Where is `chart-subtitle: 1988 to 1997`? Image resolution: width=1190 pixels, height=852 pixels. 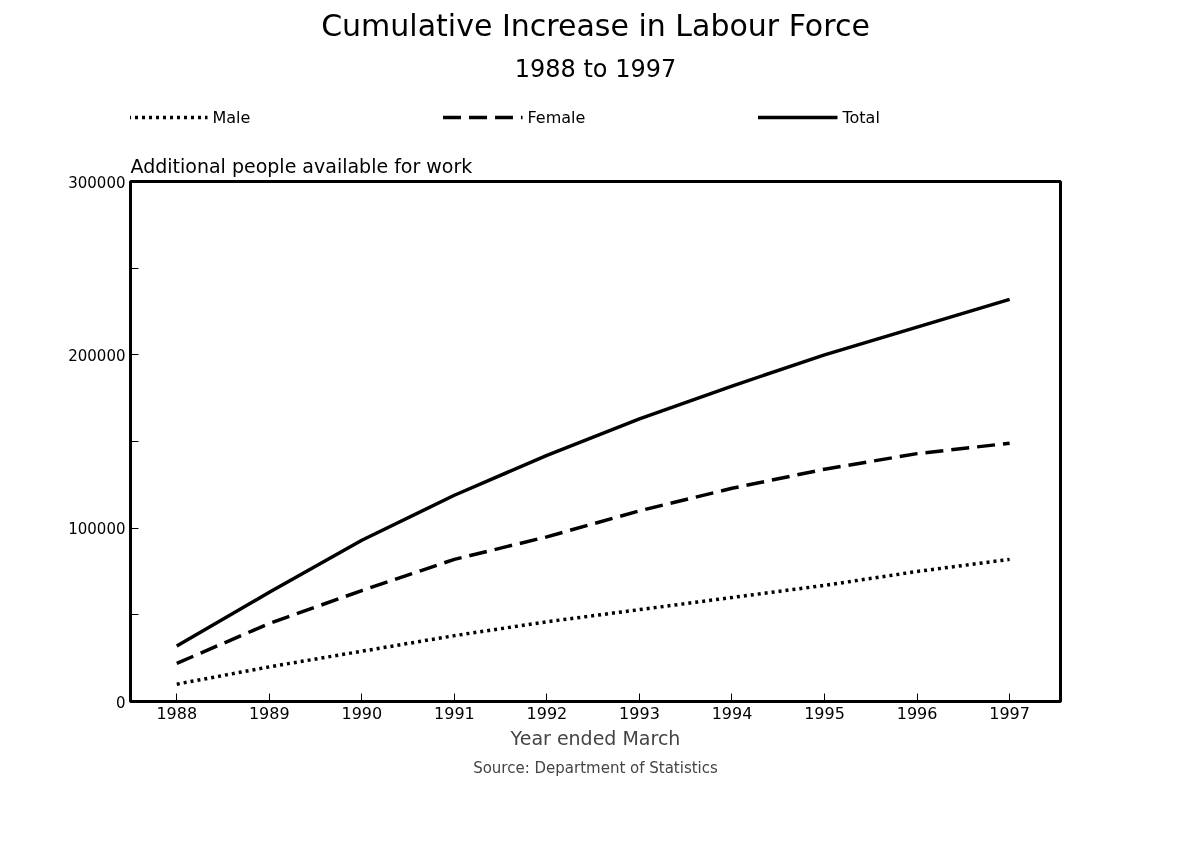
chart-subtitle: 1988 to 1997 is located at coordinates (595, 68).